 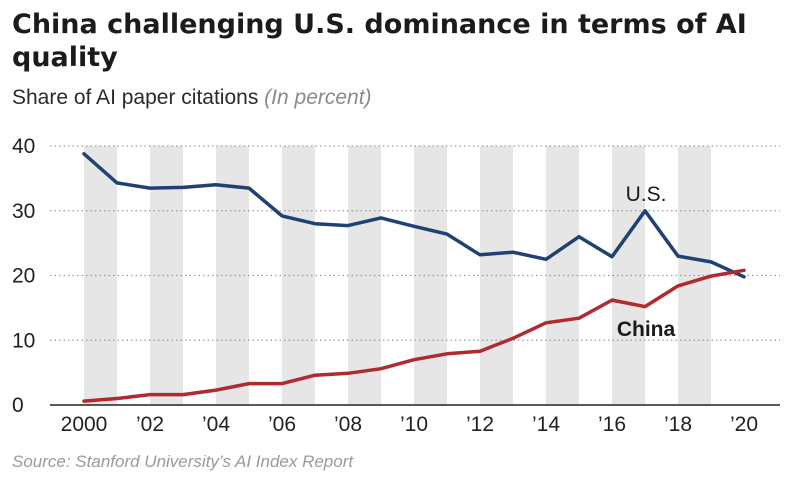 What do you see at coordinates (18, 405) in the screenshot?
I see `y-tick-label-0: 0` at bounding box center [18, 405].